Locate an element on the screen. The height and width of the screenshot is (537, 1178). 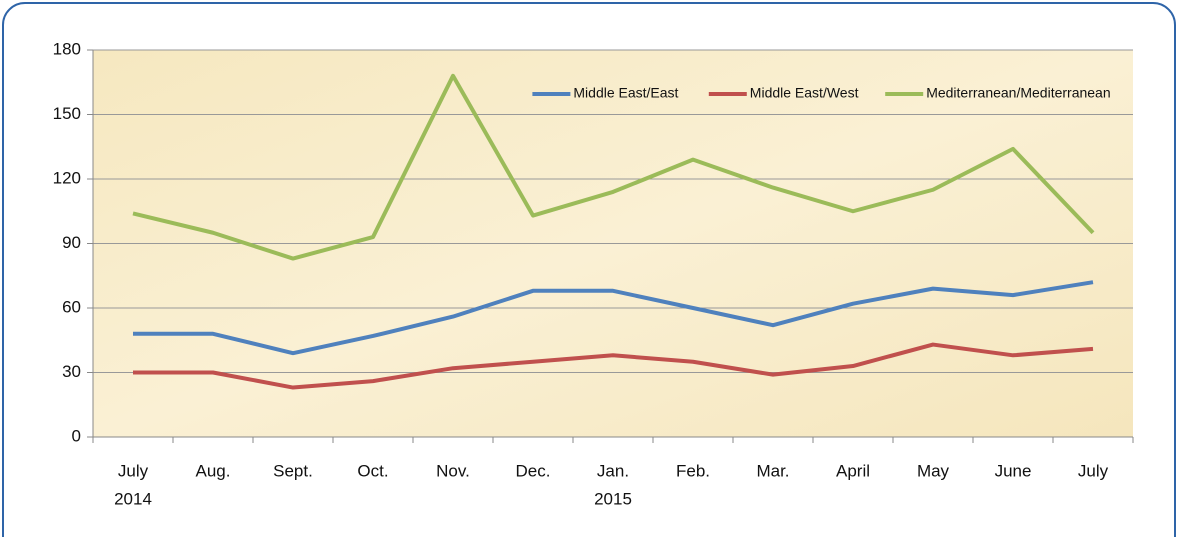
x-tick-label: Mar. is located at coordinates (772, 470).